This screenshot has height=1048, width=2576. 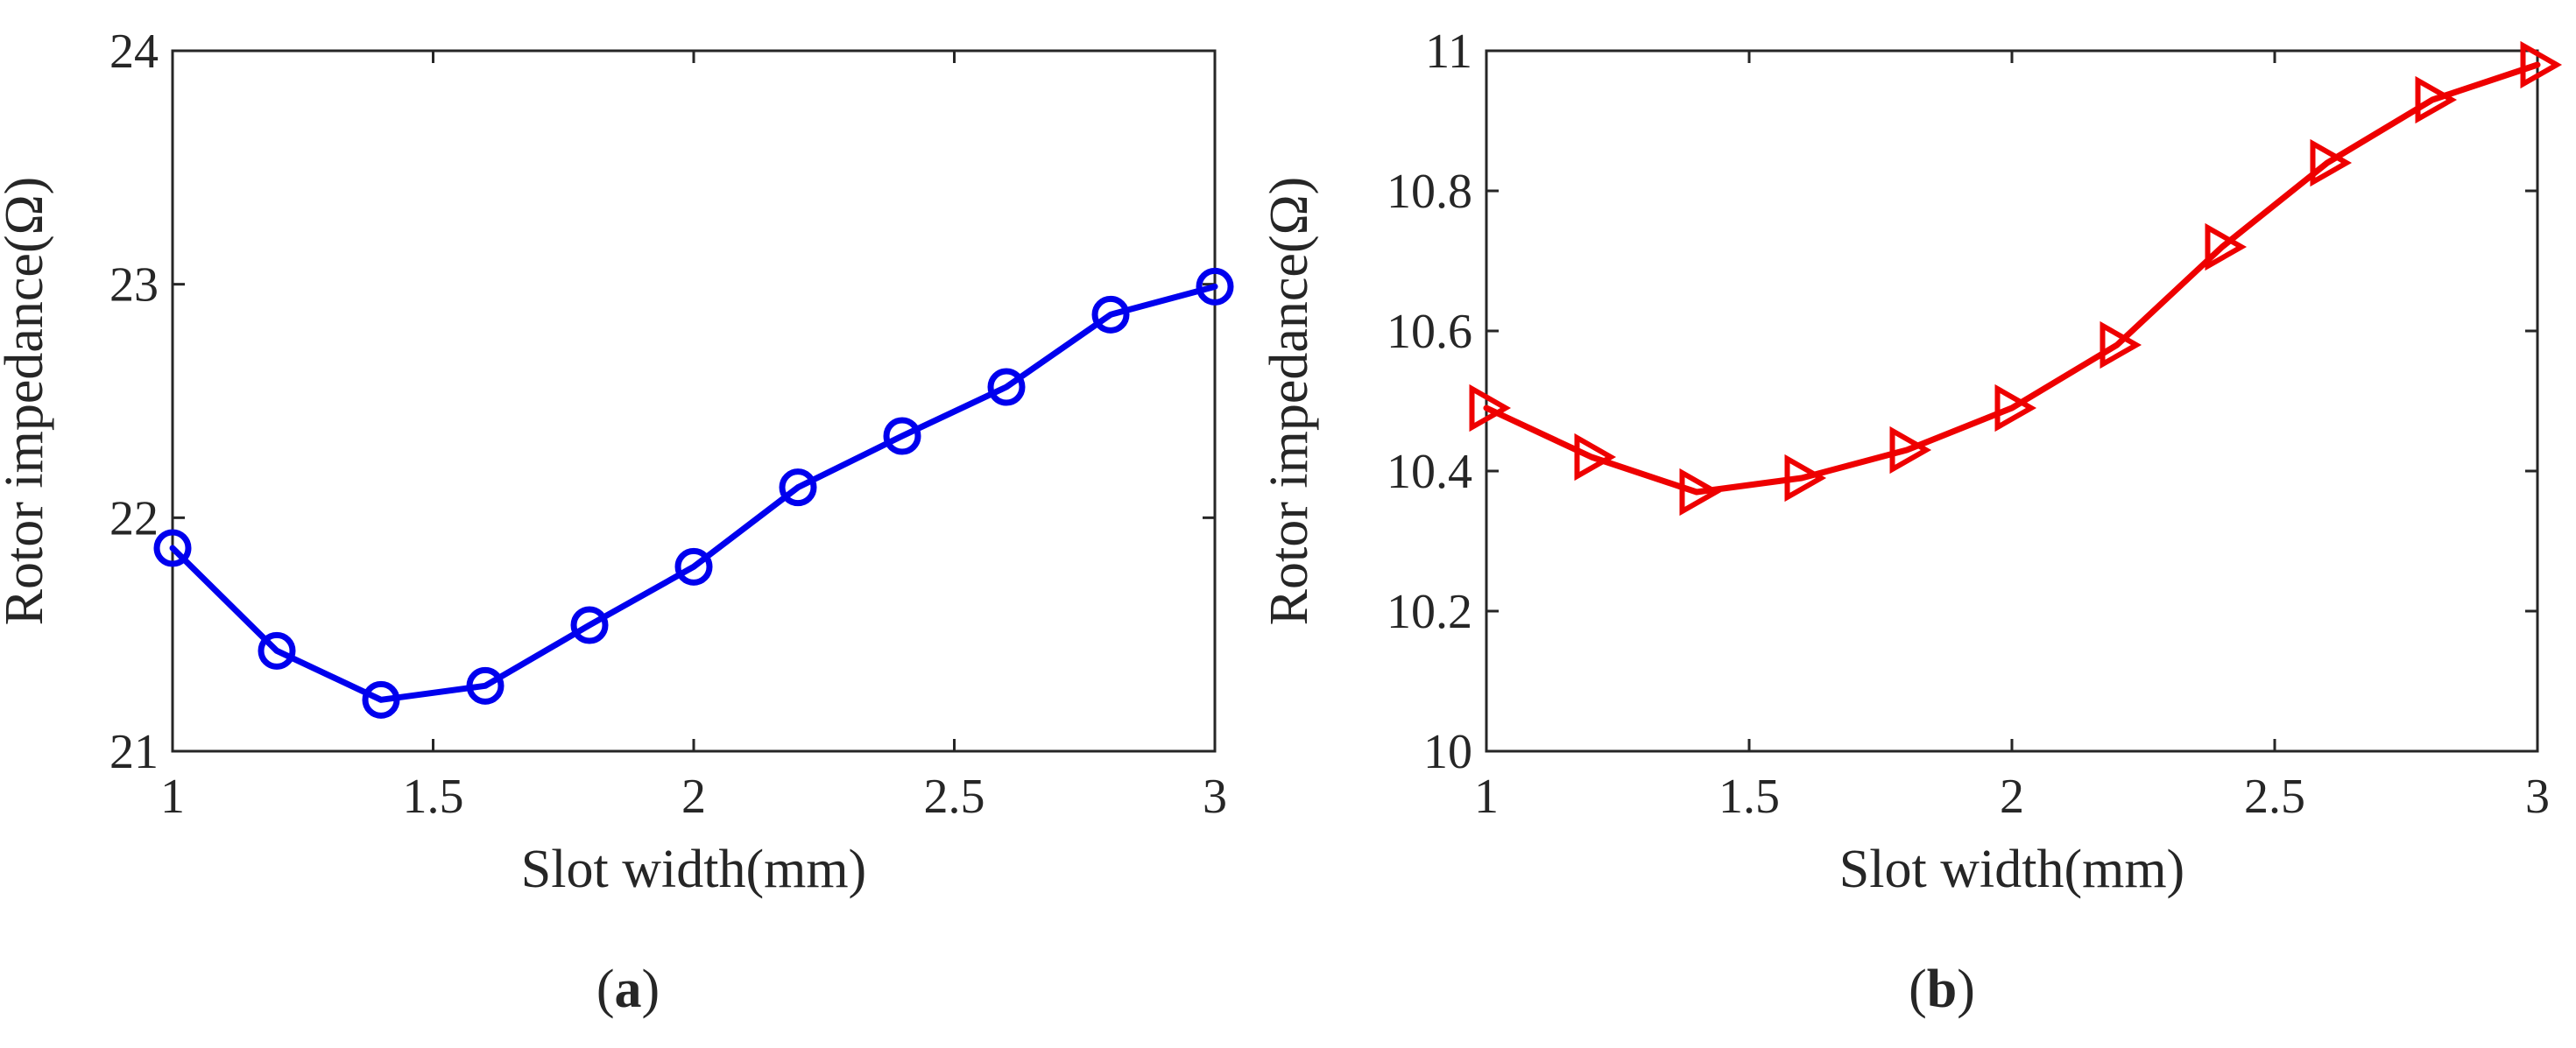 I want to click on y-tick-label: 11, so click(x=1448, y=52).